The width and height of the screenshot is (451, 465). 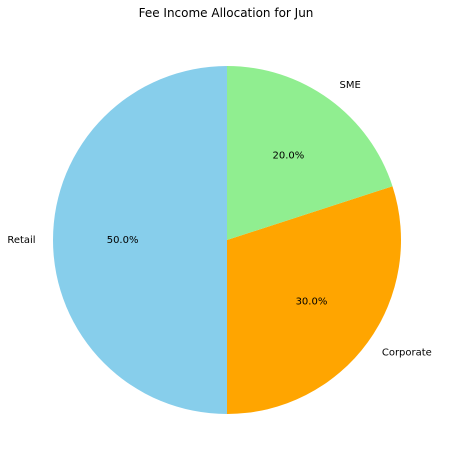 I want to click on pct-label-corporate: 30.0%, so click(x=312, y=301).